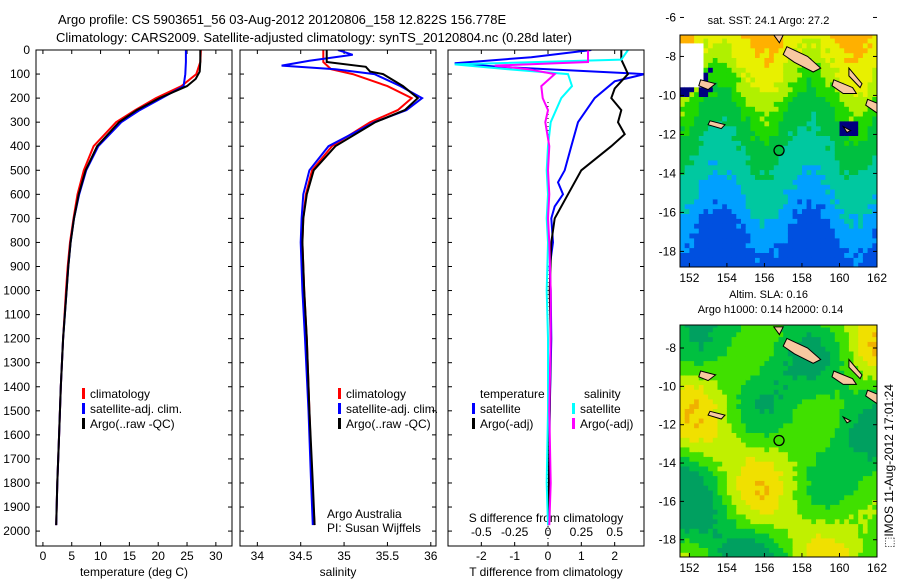 The image size is (900, 580). I want to click on depth-tick-label: 400, so click(20, 146).